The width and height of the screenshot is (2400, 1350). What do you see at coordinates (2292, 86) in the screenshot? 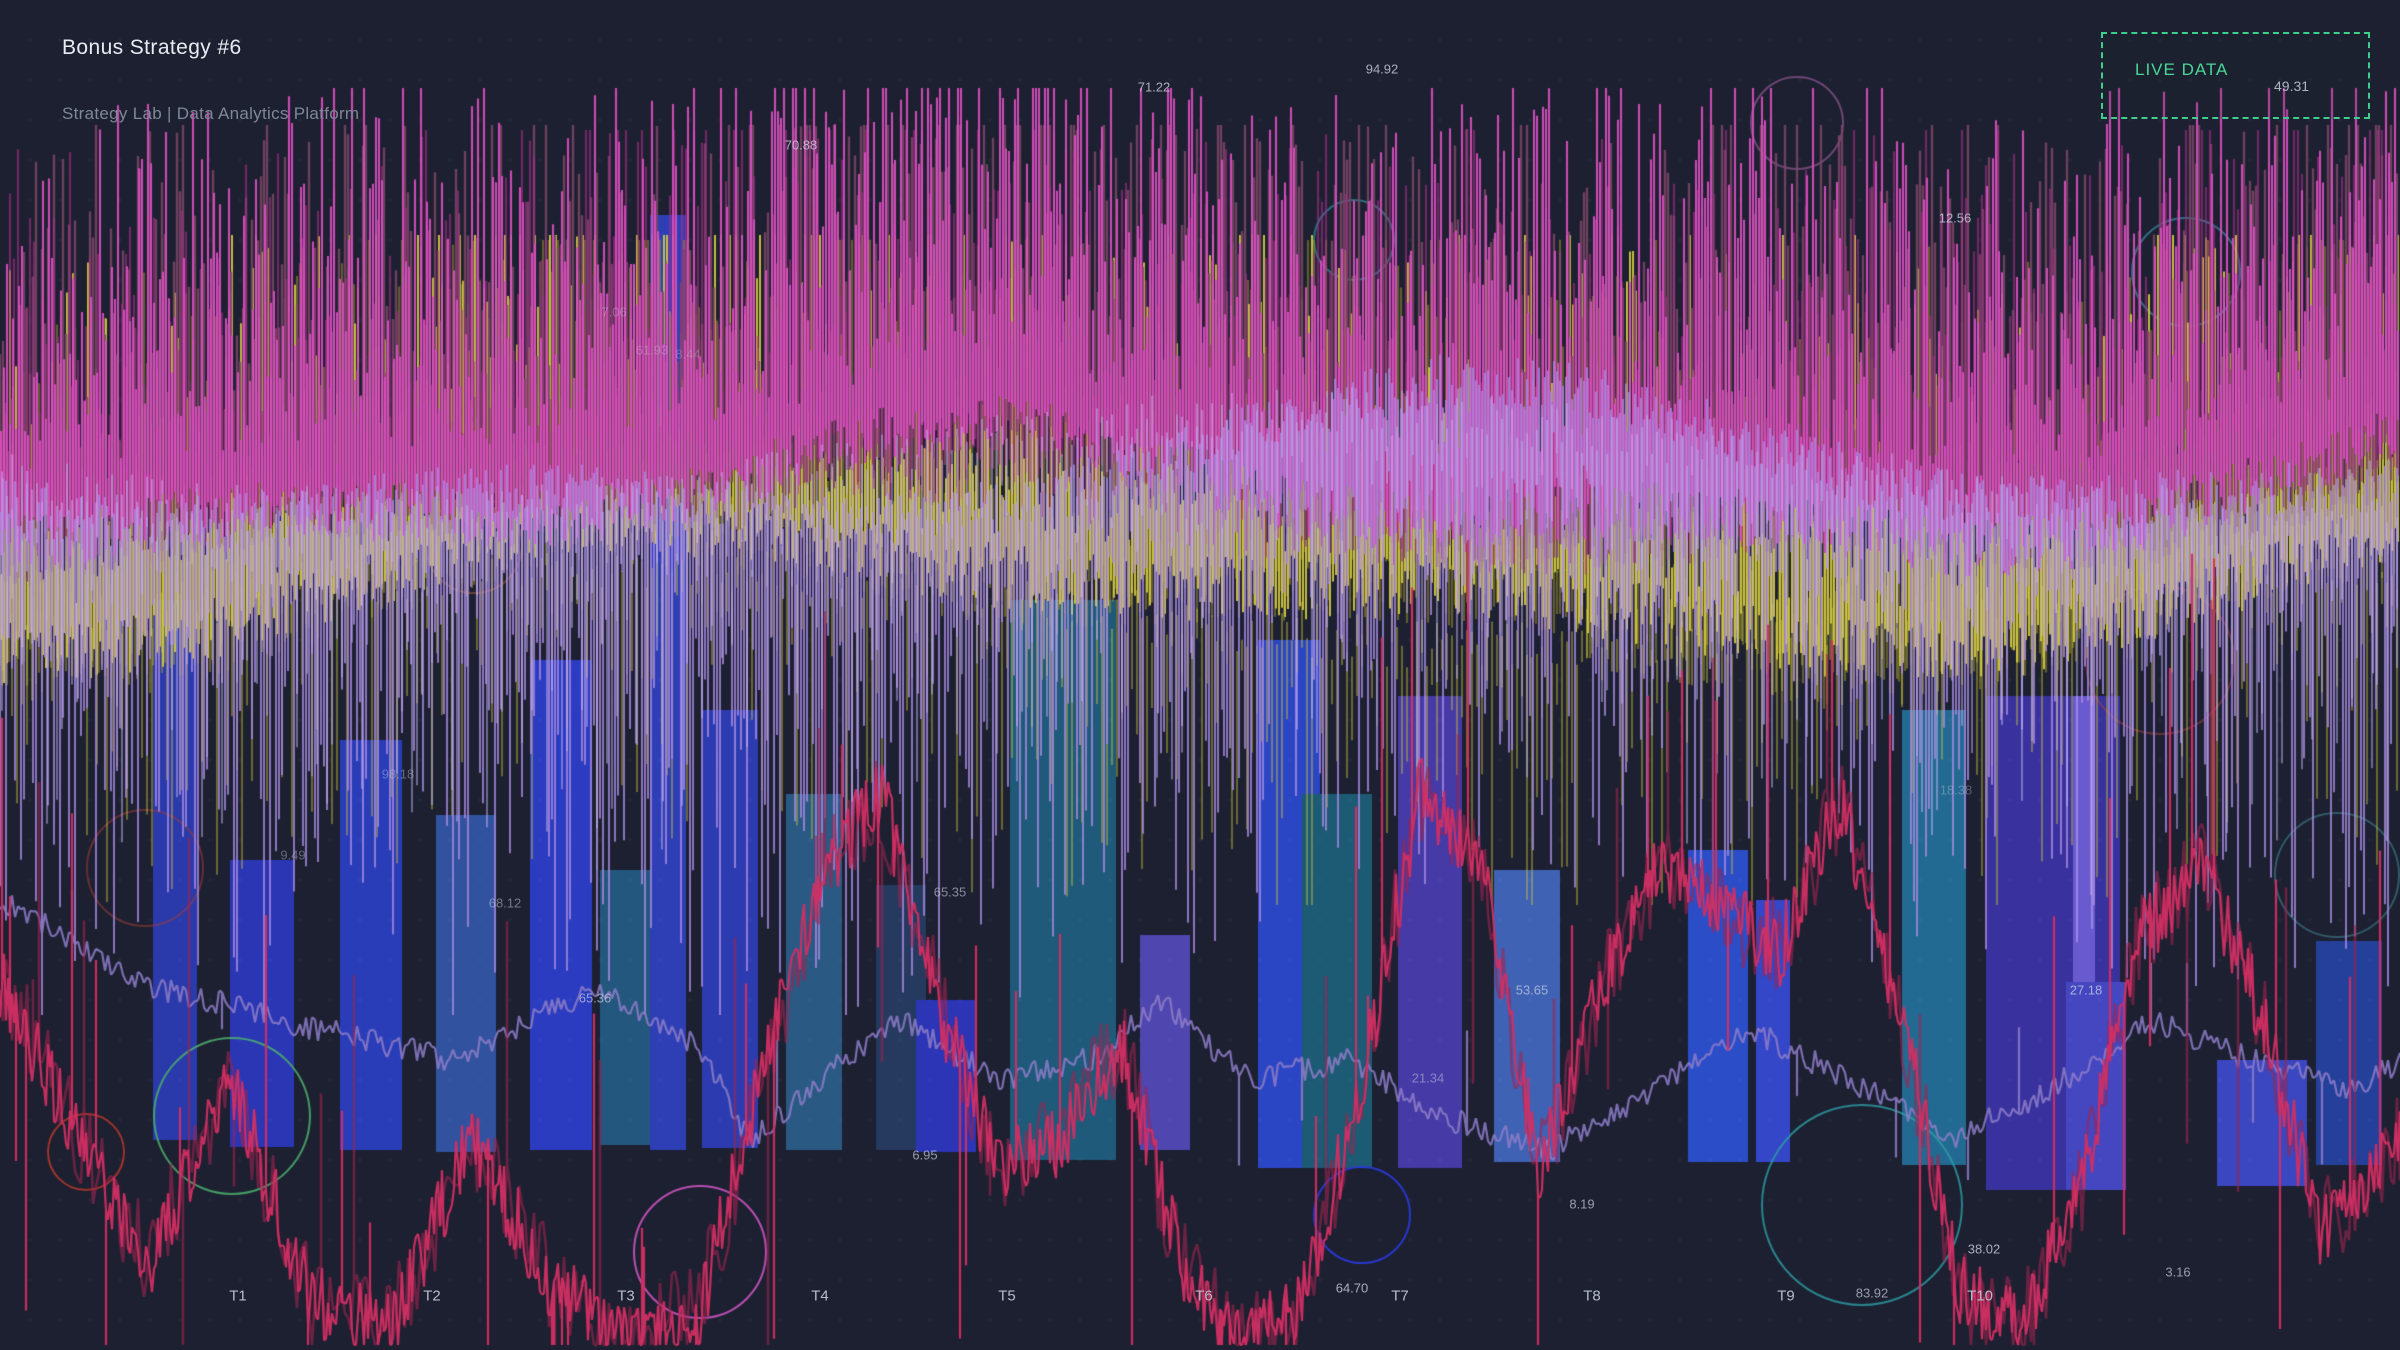
I see `live-data-value: 49.31` at bounding box center [2292, 86].